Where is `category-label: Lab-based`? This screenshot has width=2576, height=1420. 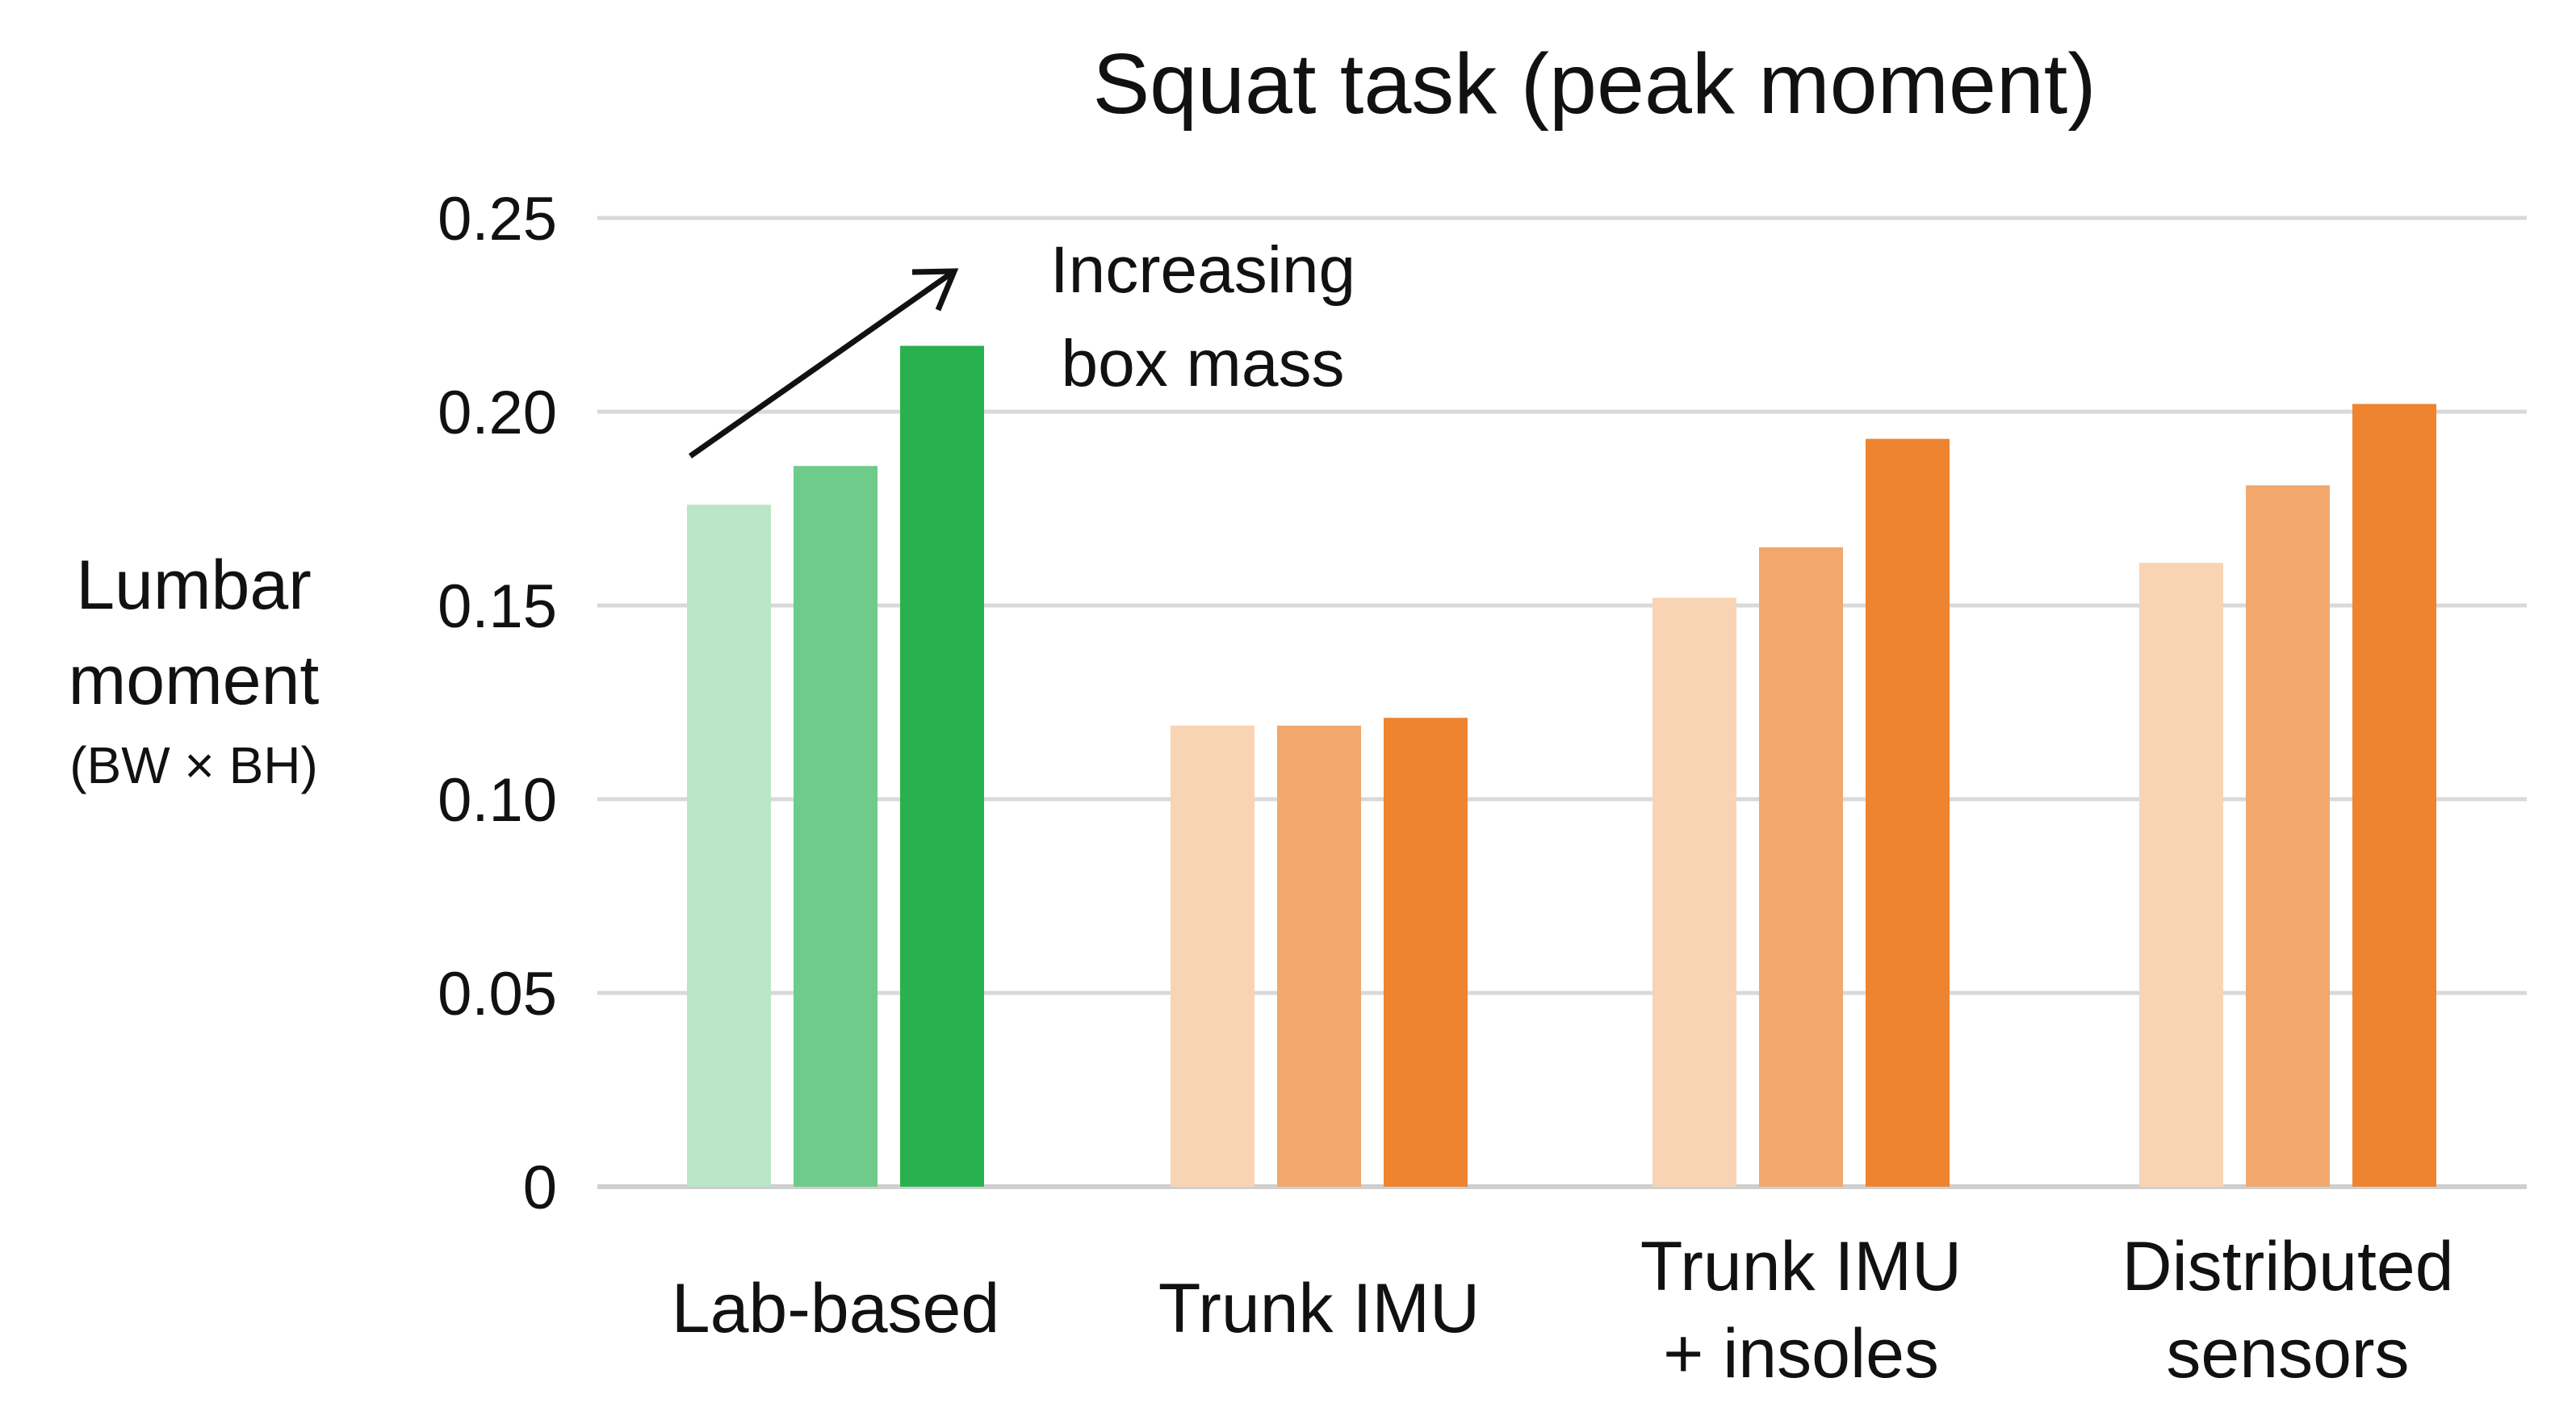
category-label: Lab-based is located at coordinates (835, 1308).